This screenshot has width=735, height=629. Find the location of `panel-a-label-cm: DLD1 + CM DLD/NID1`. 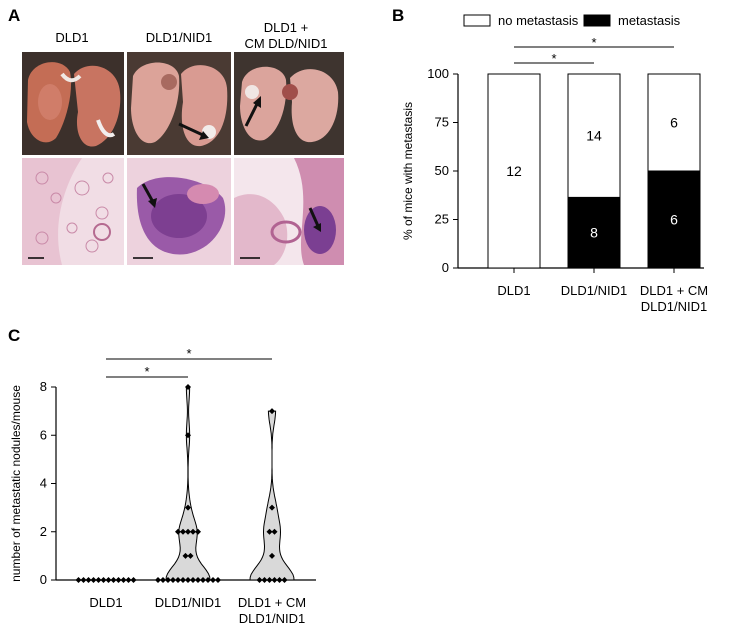

panel-a-label-cm: DLD1 + CM DLD/NID1 is located at coordinates (286, 35).